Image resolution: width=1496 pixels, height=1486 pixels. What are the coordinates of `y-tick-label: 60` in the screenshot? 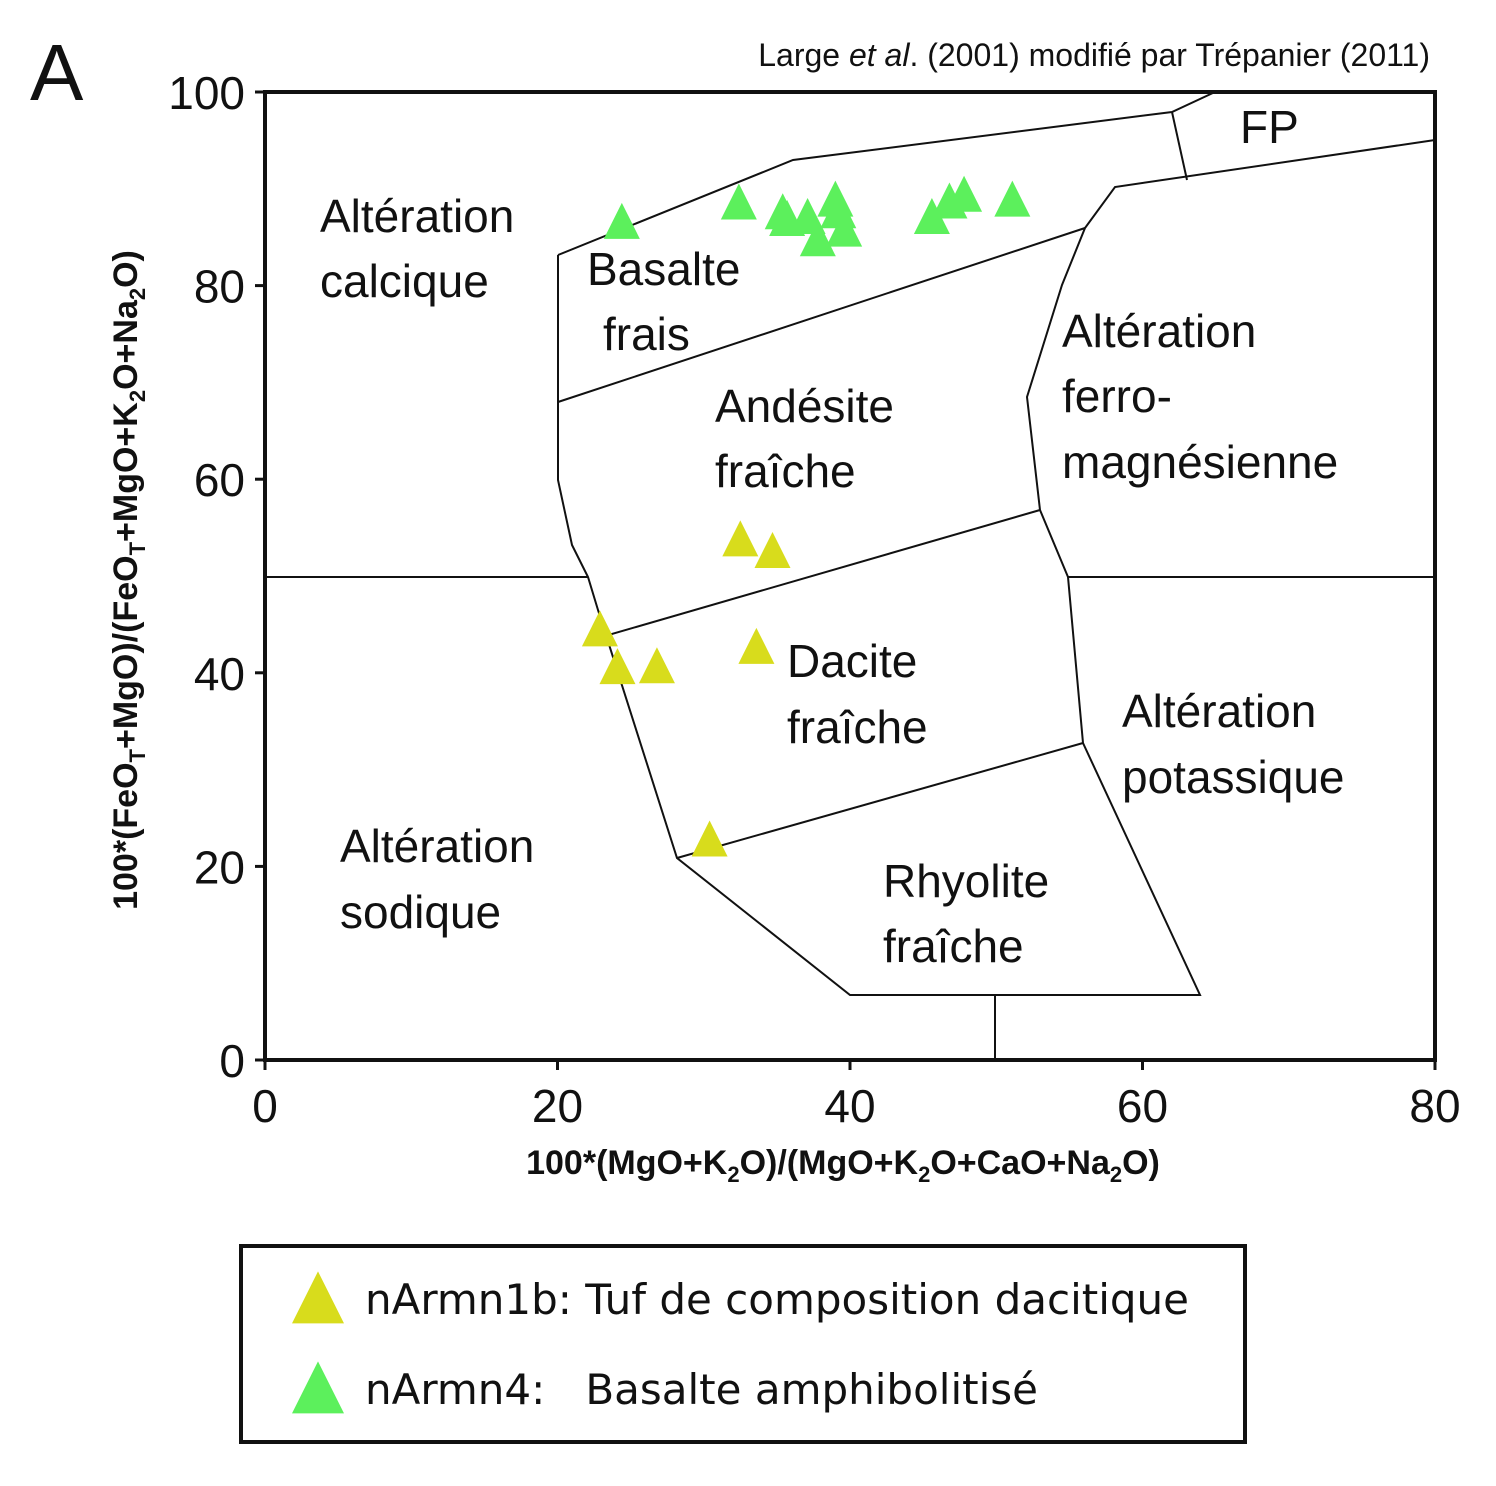 It's located at (219, 480).